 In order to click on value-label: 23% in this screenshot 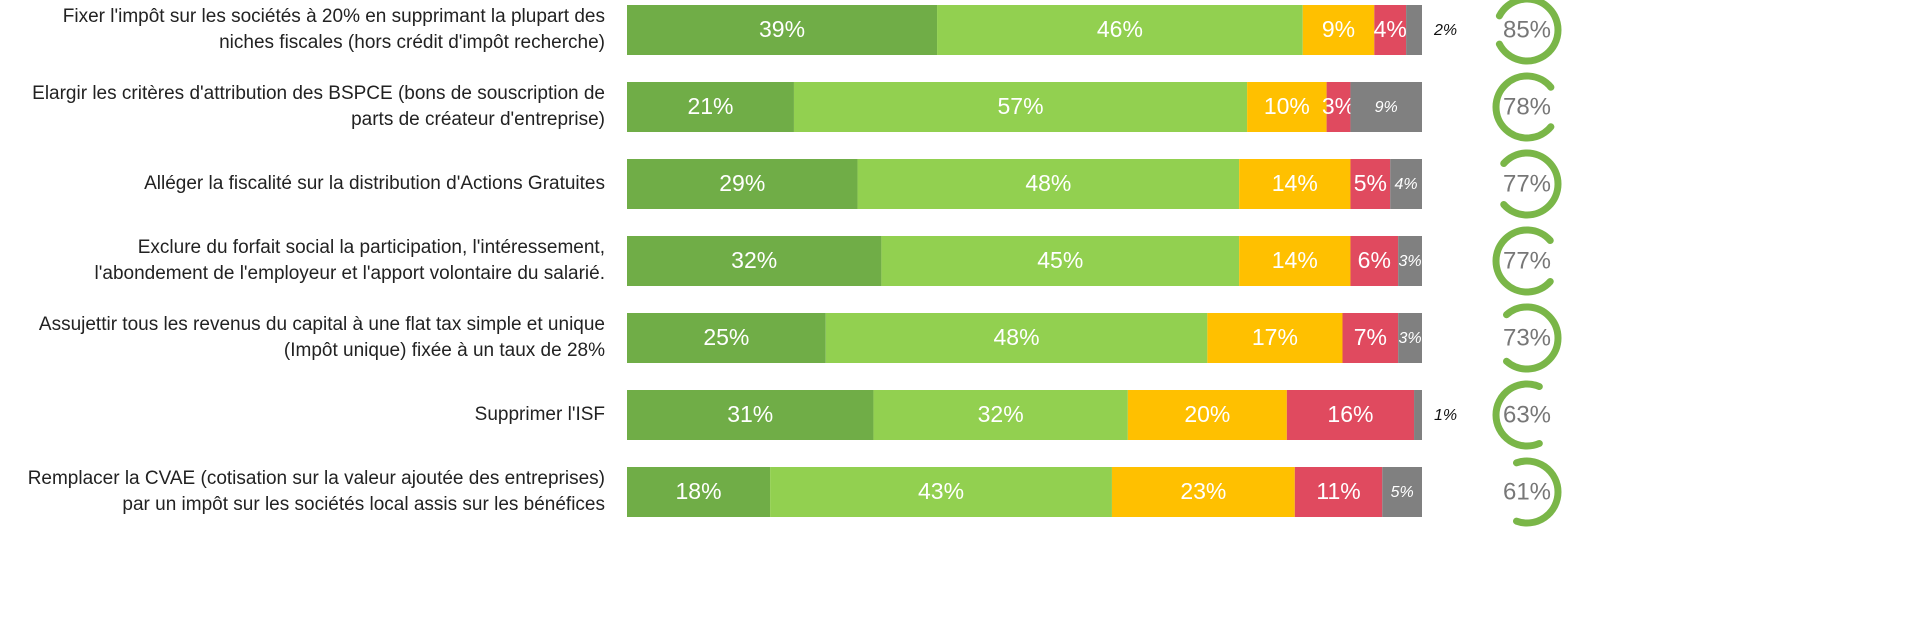, I will do `click(1203, 491)`.